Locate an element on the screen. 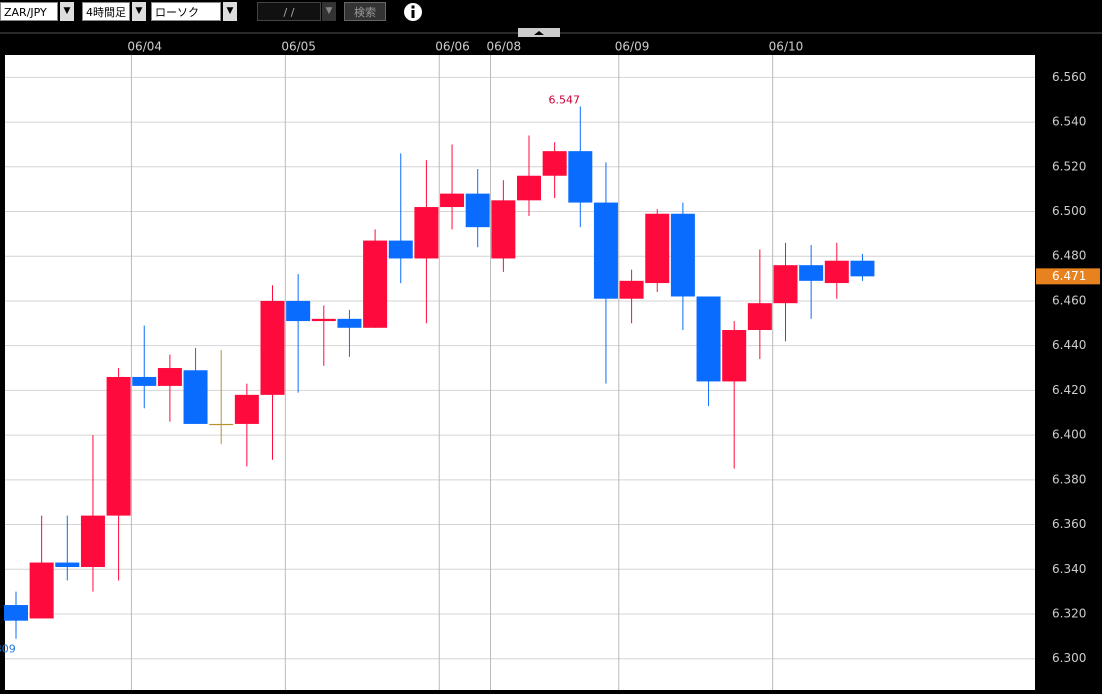 This screenshot has width=1102, height=694. chart-kind-select: ローソク(BID) is located at coordinates (186, 20).